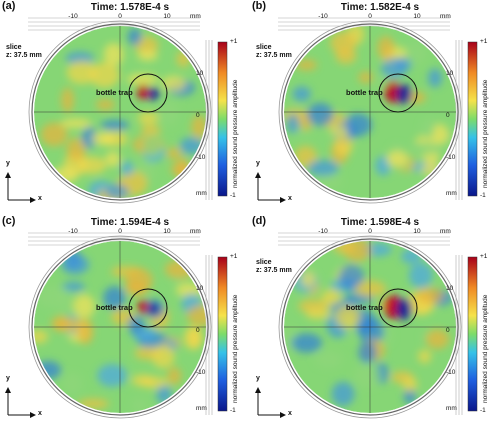 This screenshot has height=431, width=500. What do you see at coordinates (259, 221) in the screenshot?
I see `panel-label: (d)` at bounding box center [259, 221].